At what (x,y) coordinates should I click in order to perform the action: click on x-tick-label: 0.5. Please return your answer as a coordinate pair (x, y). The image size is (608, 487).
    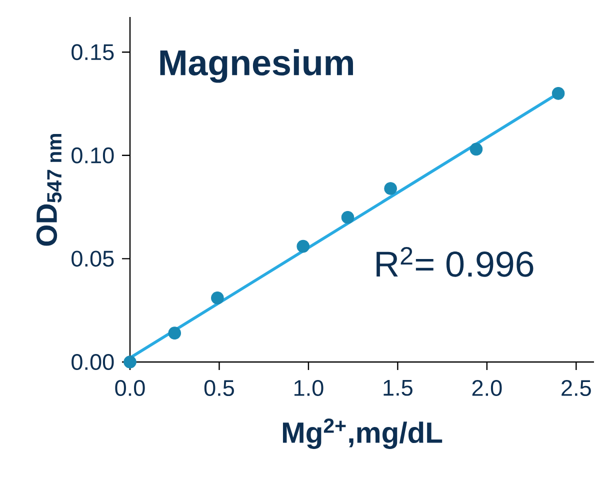
    Looking at the image, I should click on (219, 388).